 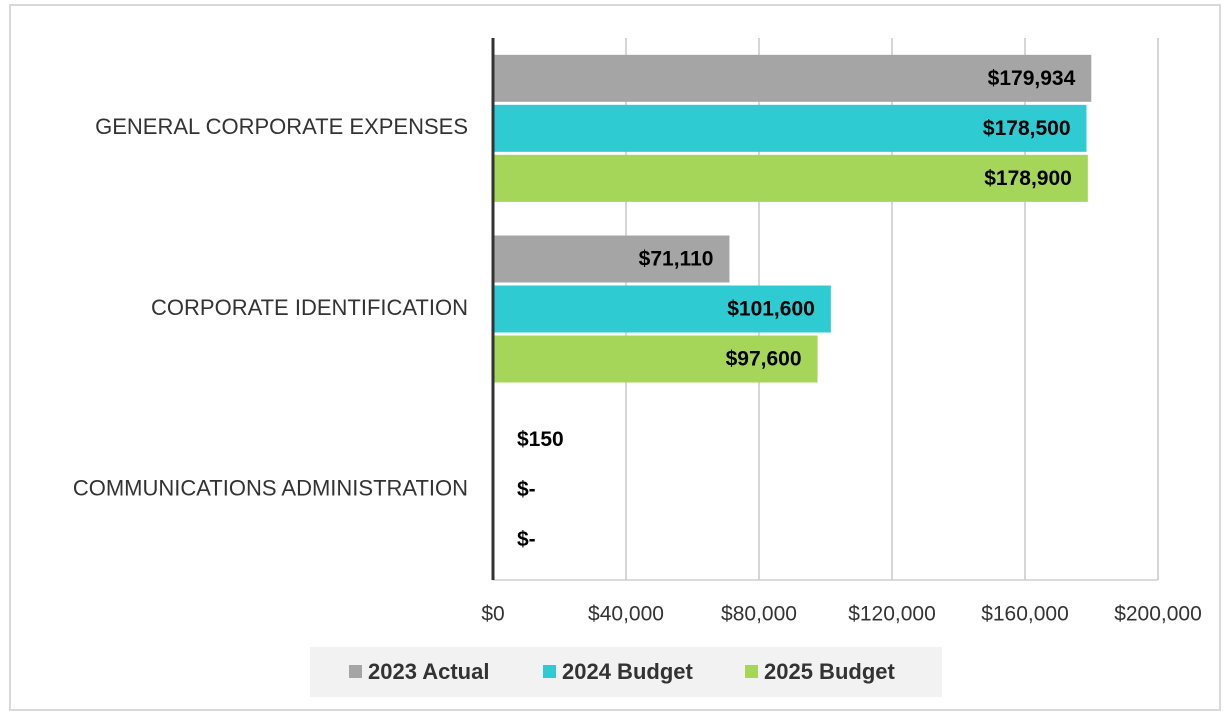 What do you see at coordinates (764, 359) in the screenshot?
I see `value-label: $97,600` at bounding box center [764, 359].